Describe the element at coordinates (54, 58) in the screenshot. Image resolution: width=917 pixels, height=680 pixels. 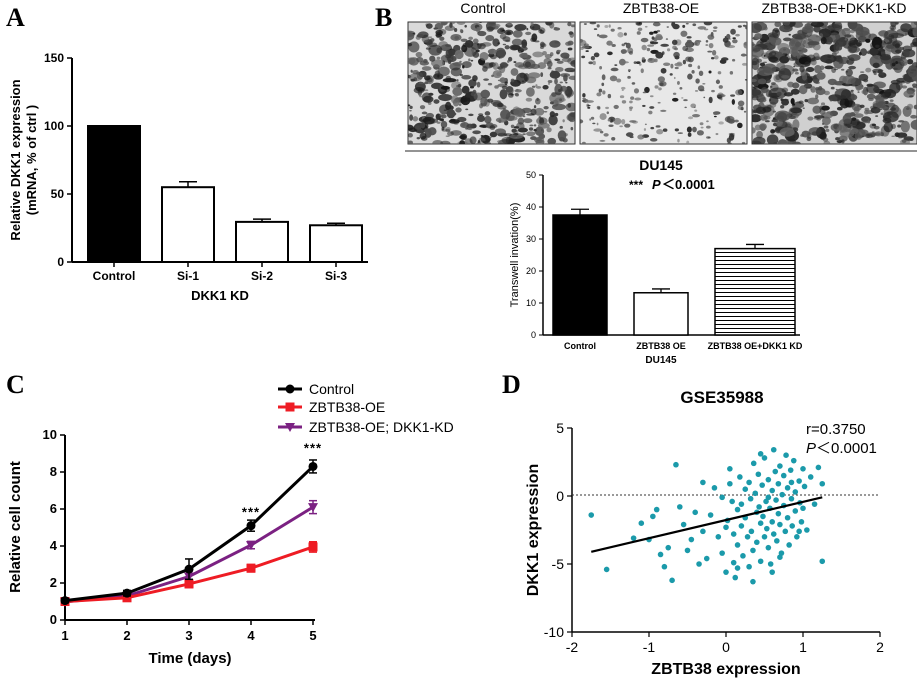
I see `a-y-tick-label: 150` at that location.